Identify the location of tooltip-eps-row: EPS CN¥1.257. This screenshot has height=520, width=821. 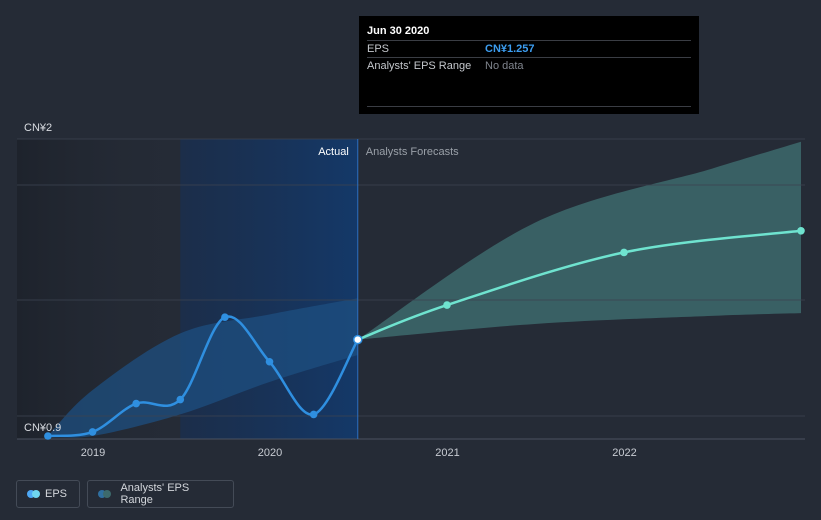
(529, 49).